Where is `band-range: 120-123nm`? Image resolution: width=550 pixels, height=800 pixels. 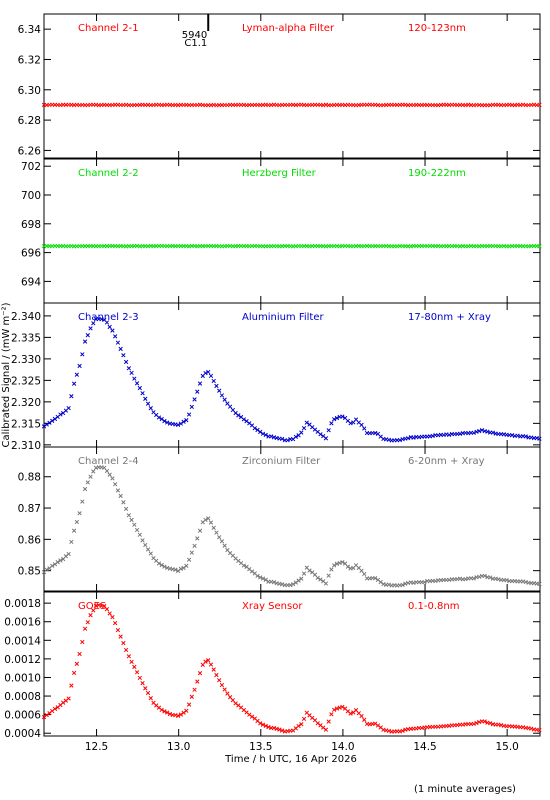 band-range: 120-123nm is located at coordinates (437, 28).